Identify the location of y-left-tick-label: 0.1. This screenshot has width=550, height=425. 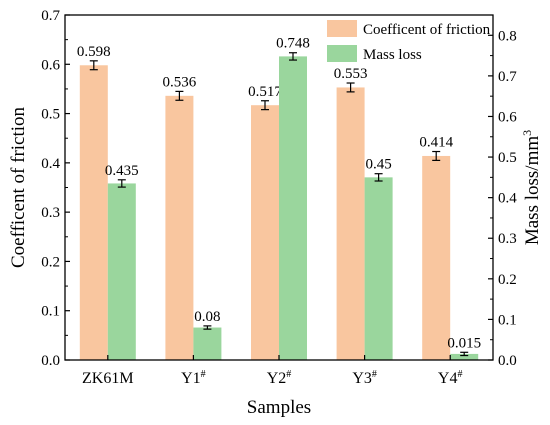
(50, 312).